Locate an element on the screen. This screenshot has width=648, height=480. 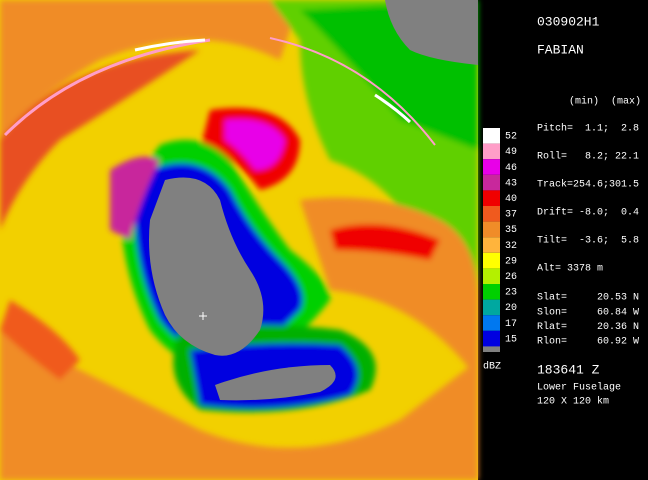
scale-label: 23 is located at coordinates (511, 293).